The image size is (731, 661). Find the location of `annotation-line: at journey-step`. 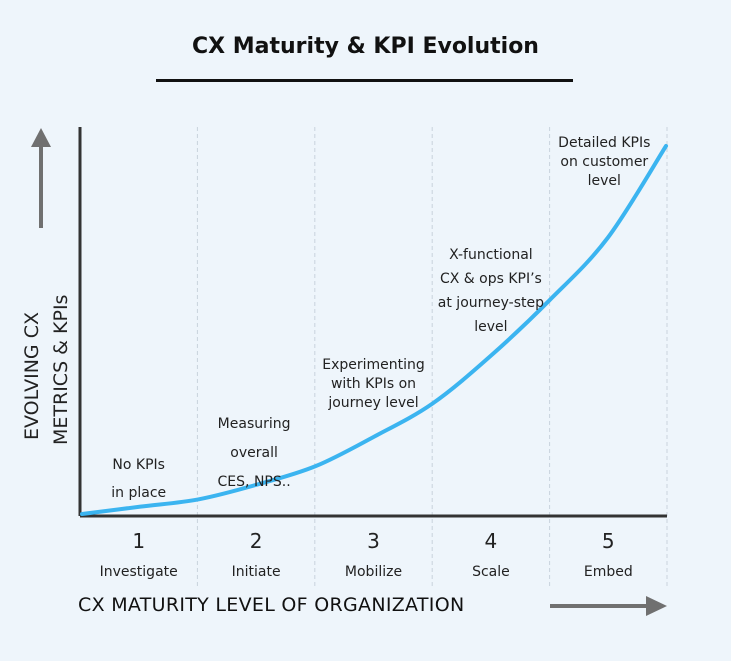

annotation-line: at journey-step is located at coordinates (491, 303).